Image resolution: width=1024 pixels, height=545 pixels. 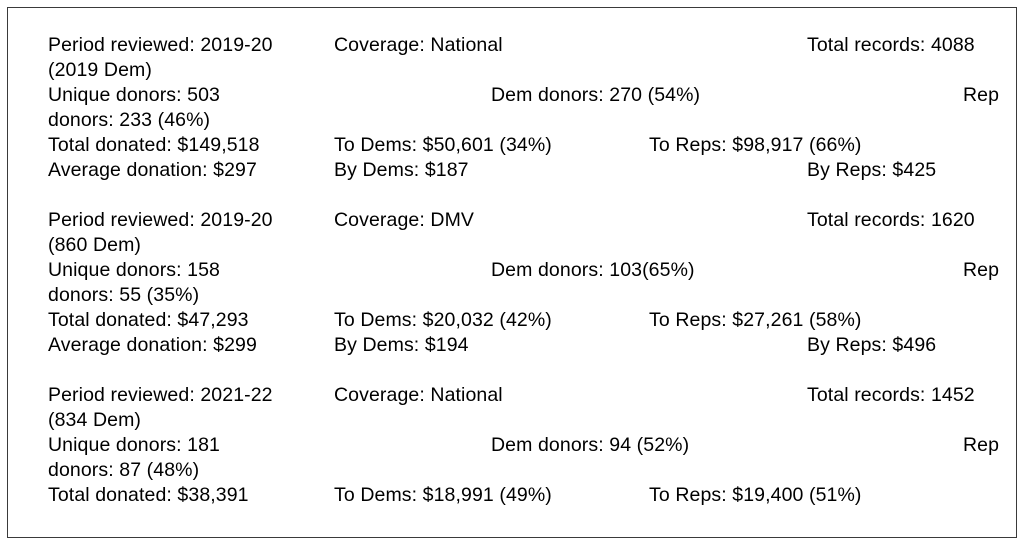 I want to click on period-reviewed-continued: (834 Dem), so click(x=95, y=420).